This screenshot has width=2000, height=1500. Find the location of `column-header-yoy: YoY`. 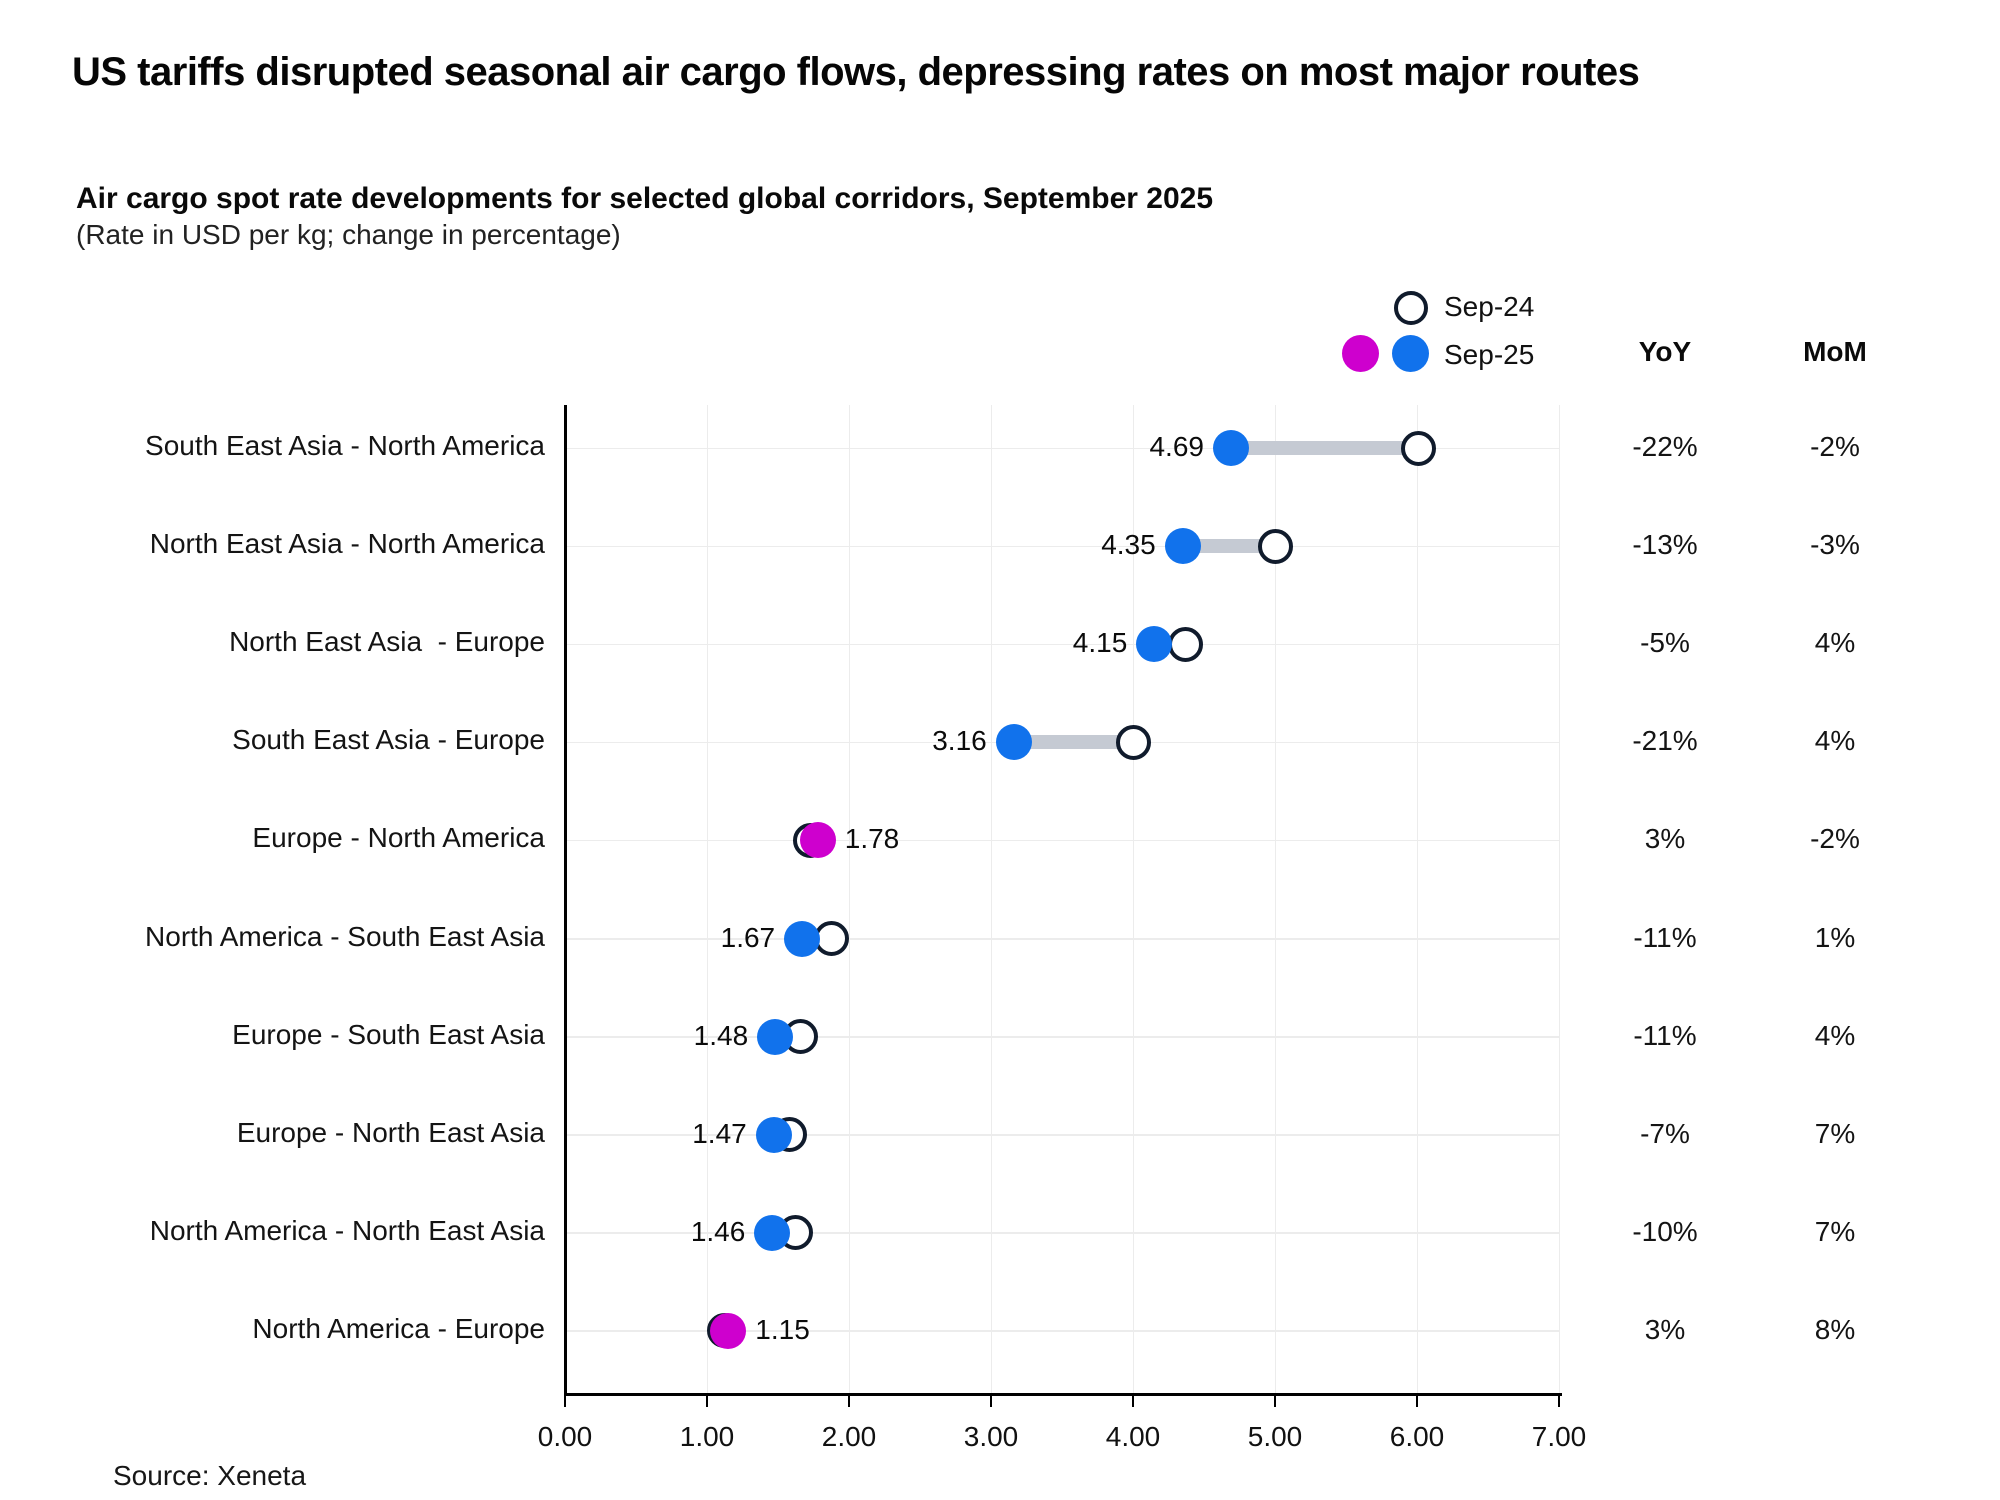

column-header-yoy: YoY is located at coordinates (1665, 351).